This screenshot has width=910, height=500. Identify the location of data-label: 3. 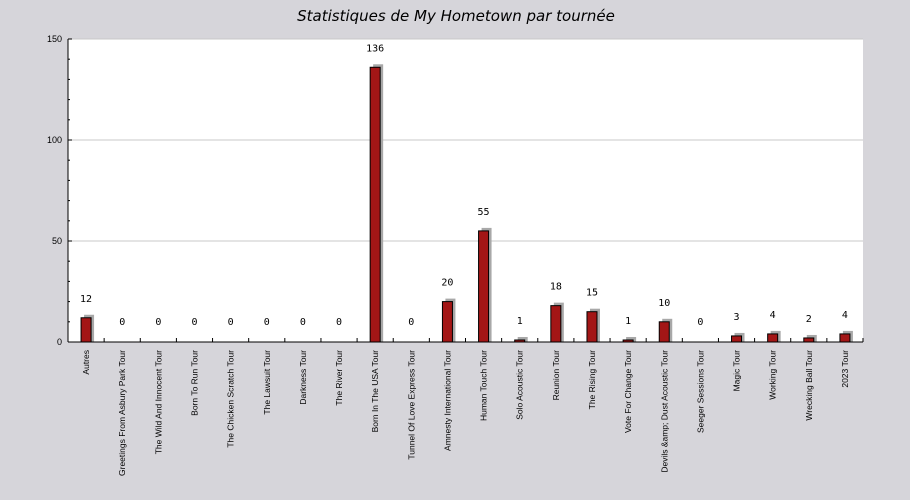
(737, 317).